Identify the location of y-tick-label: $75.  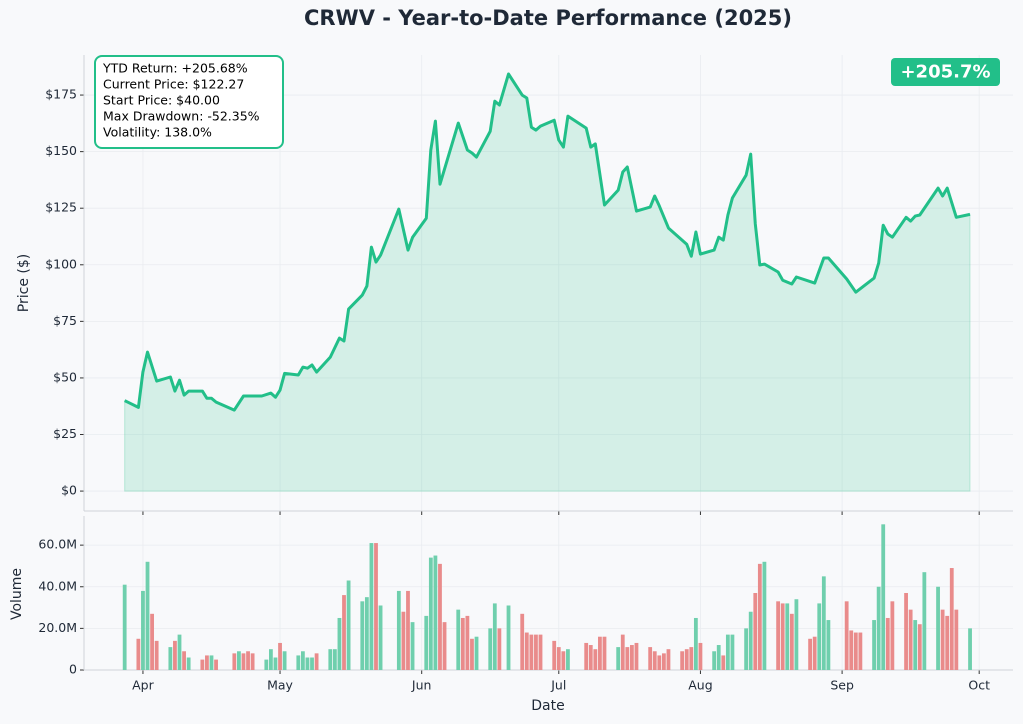
(65, 320).